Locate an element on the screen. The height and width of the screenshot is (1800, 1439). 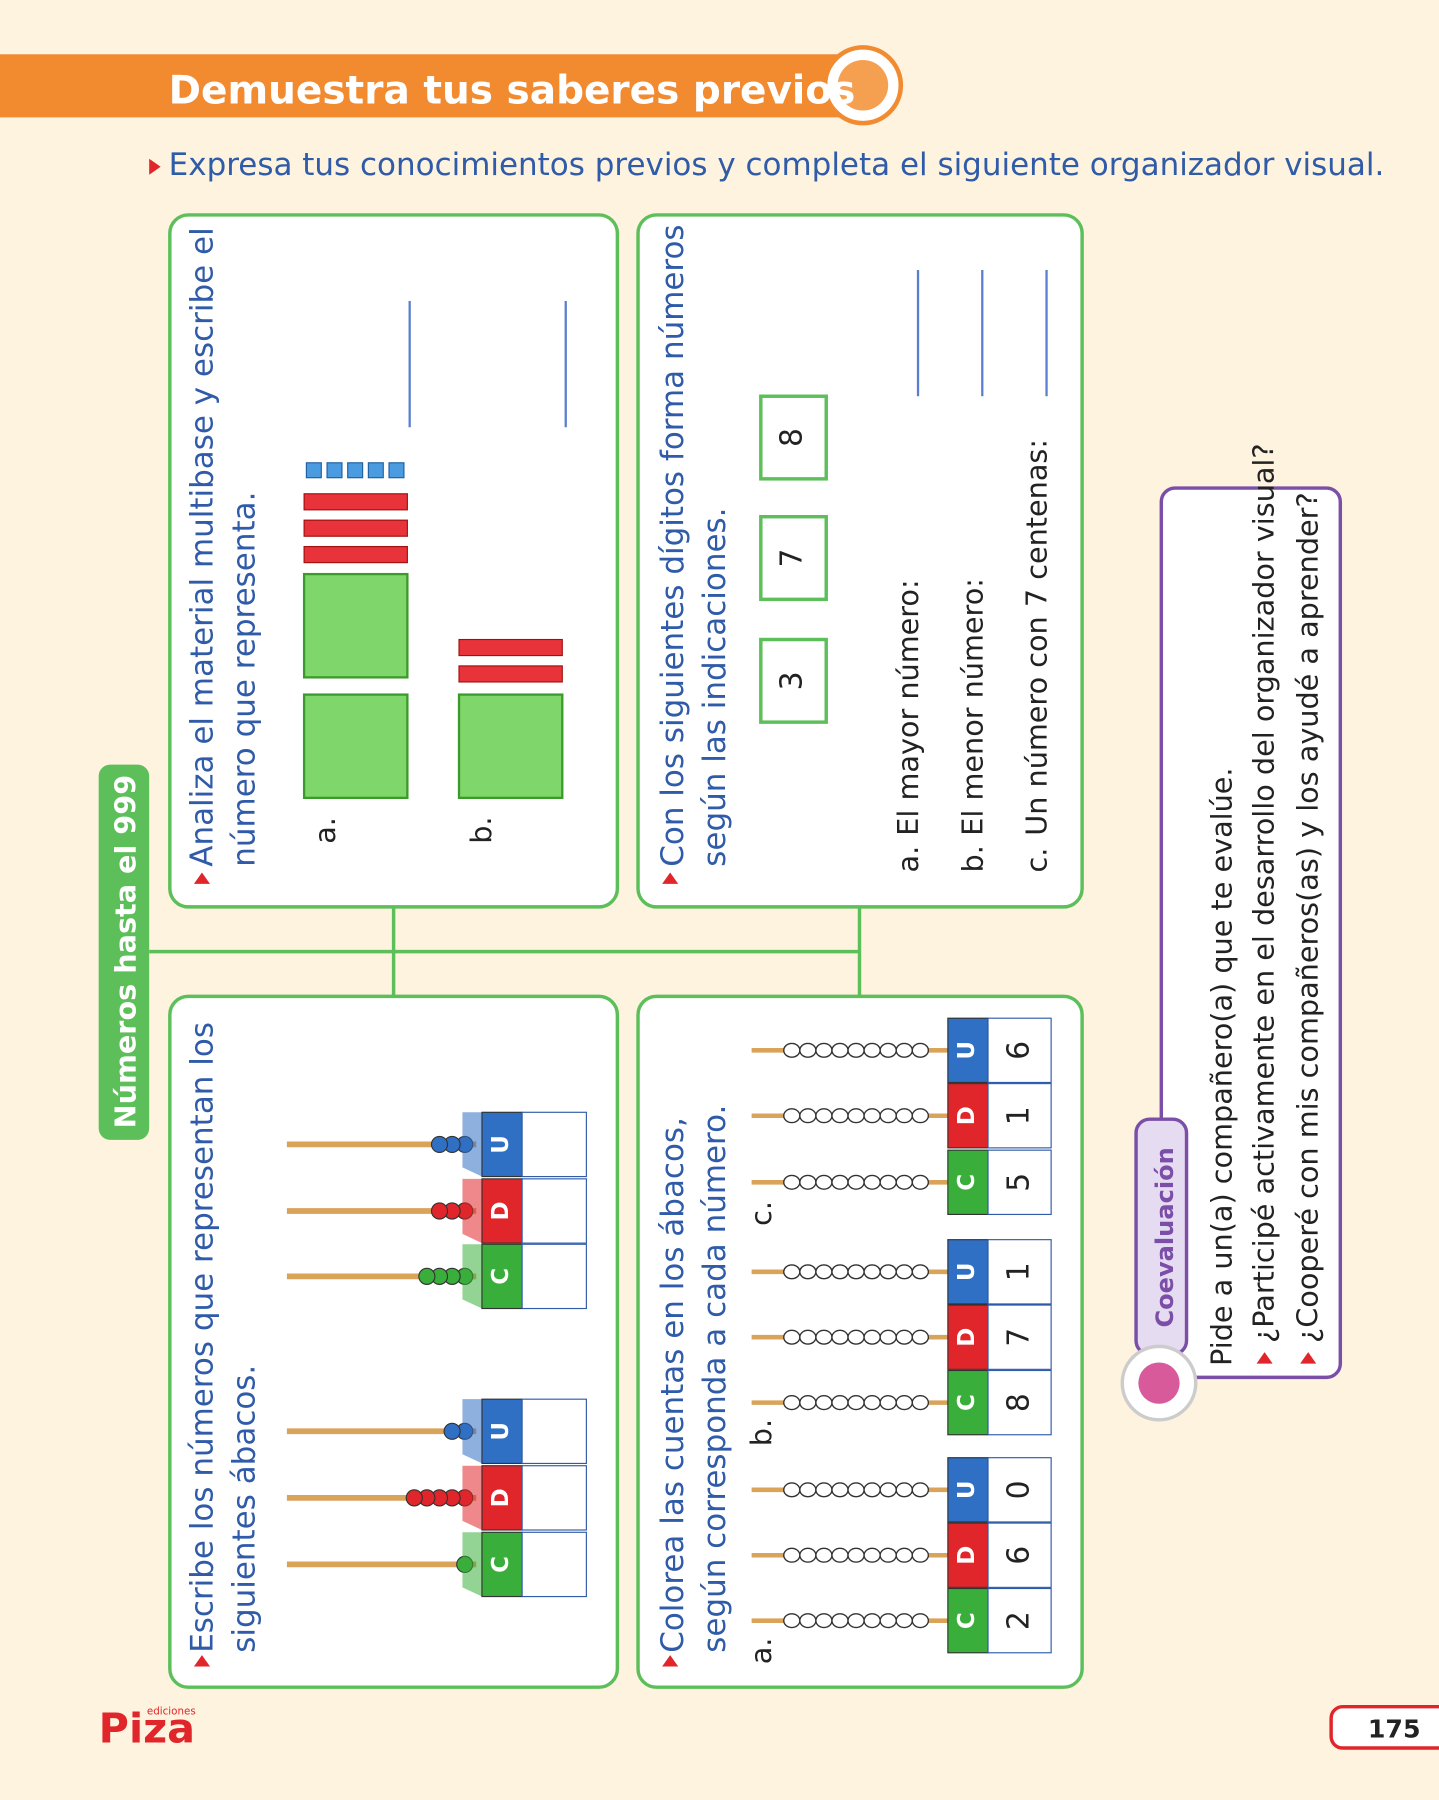
item-text: Un número con 7 centenas: is located at coordinates (1037, 637).